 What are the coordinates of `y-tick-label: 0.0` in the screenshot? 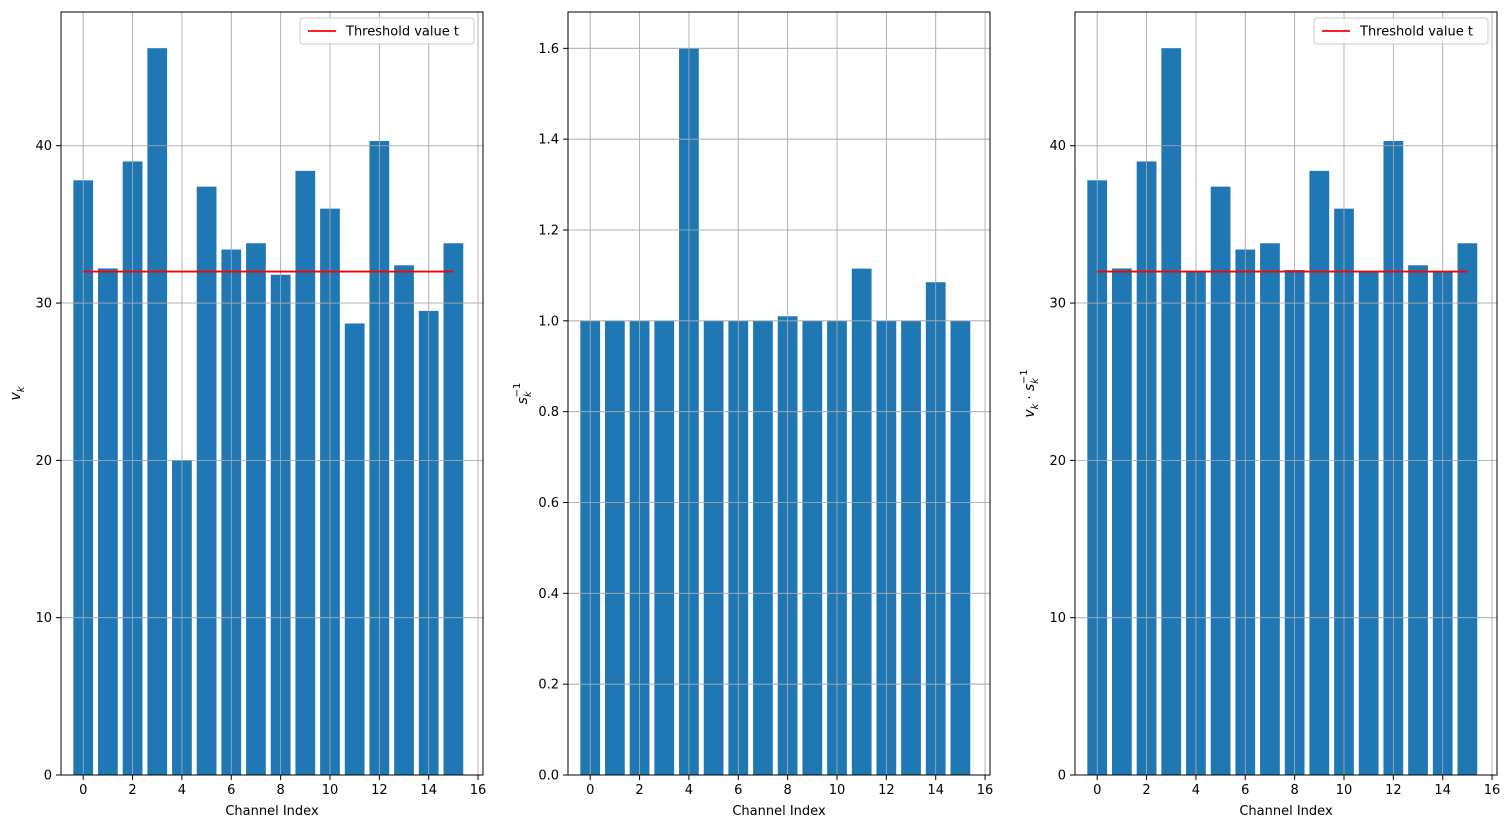 It's located at (548, 776).